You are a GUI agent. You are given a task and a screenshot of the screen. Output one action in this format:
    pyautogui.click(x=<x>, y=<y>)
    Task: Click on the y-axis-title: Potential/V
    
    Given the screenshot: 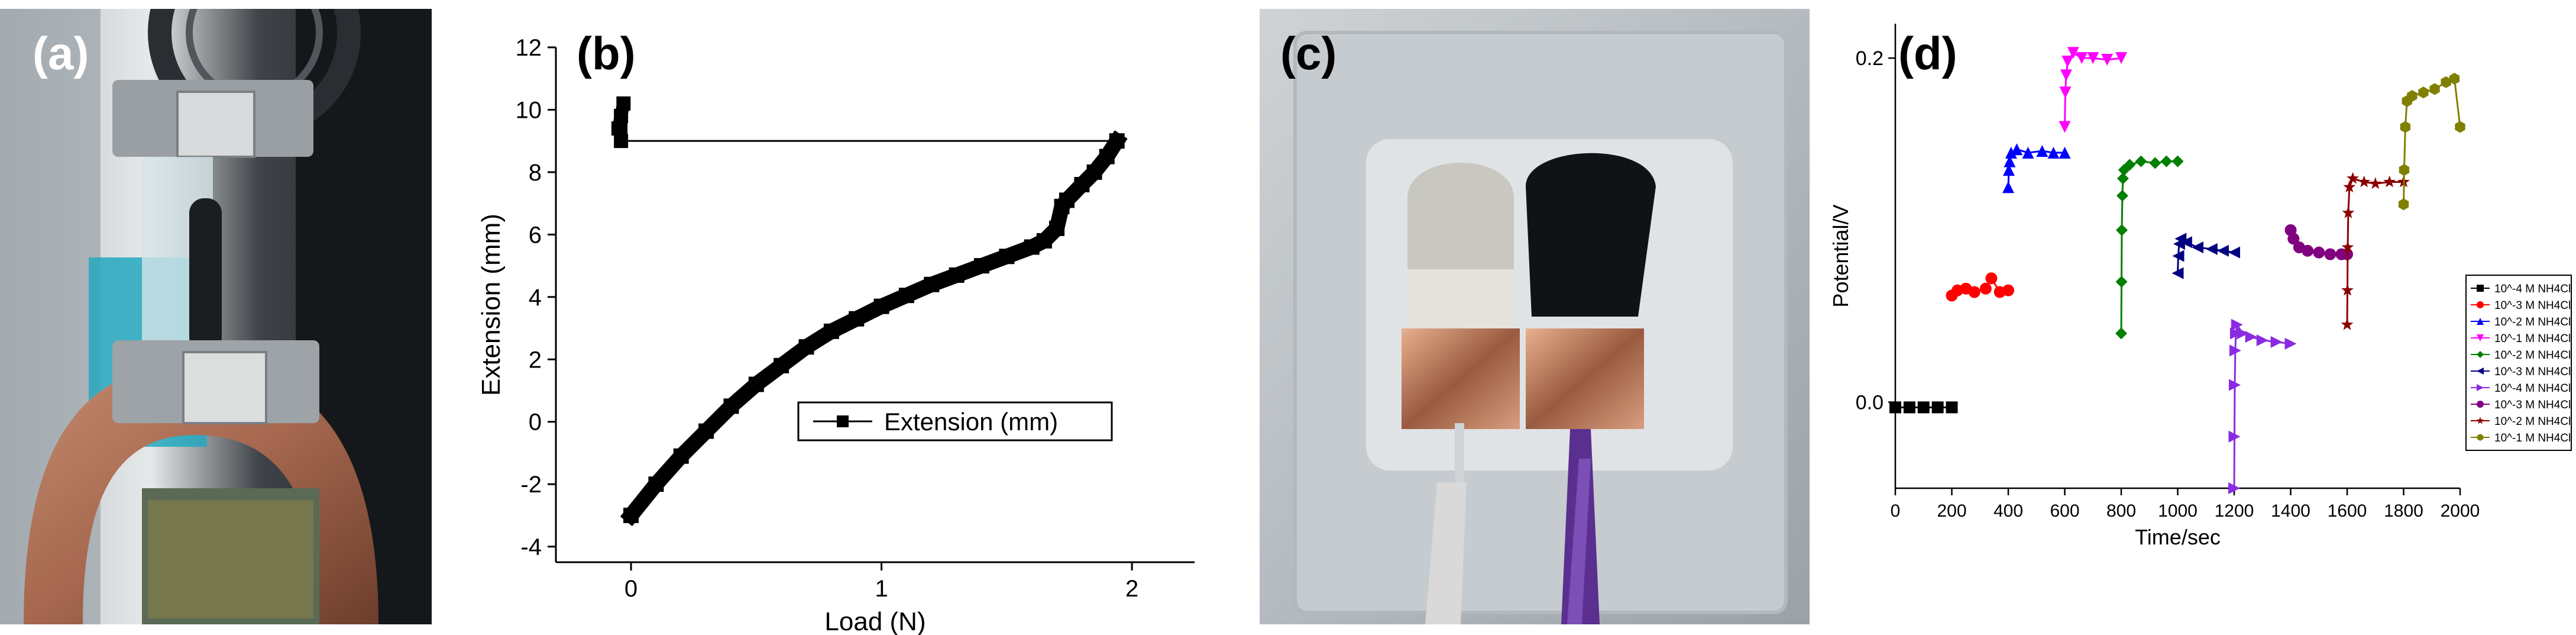 What is the action you would take?
    pyautogui.click(x=1841, y=256)
    